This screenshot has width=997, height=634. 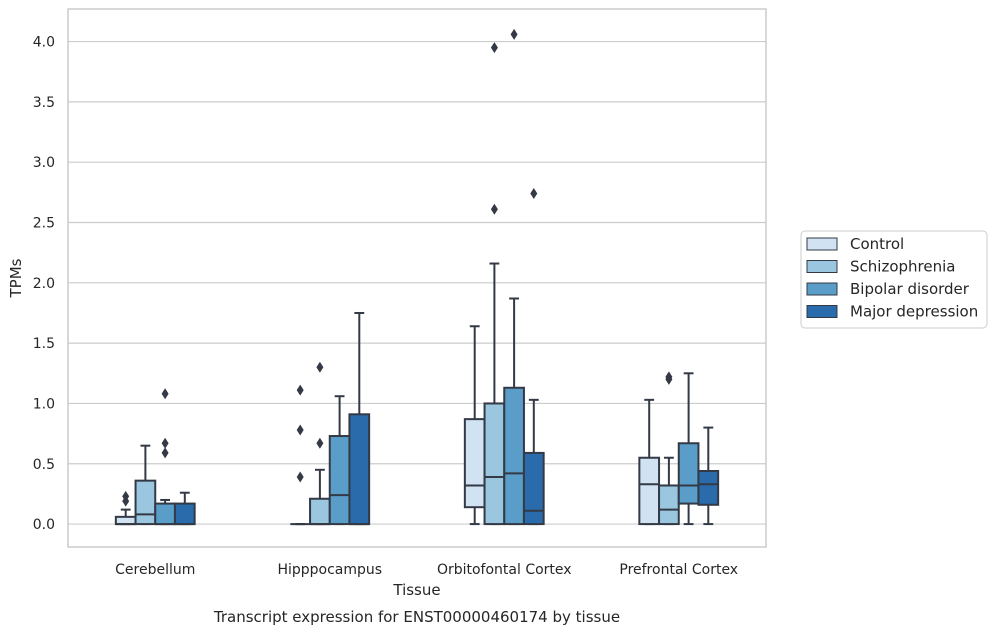 I want to click on legend-label: Control, so click(x=877, y=244).